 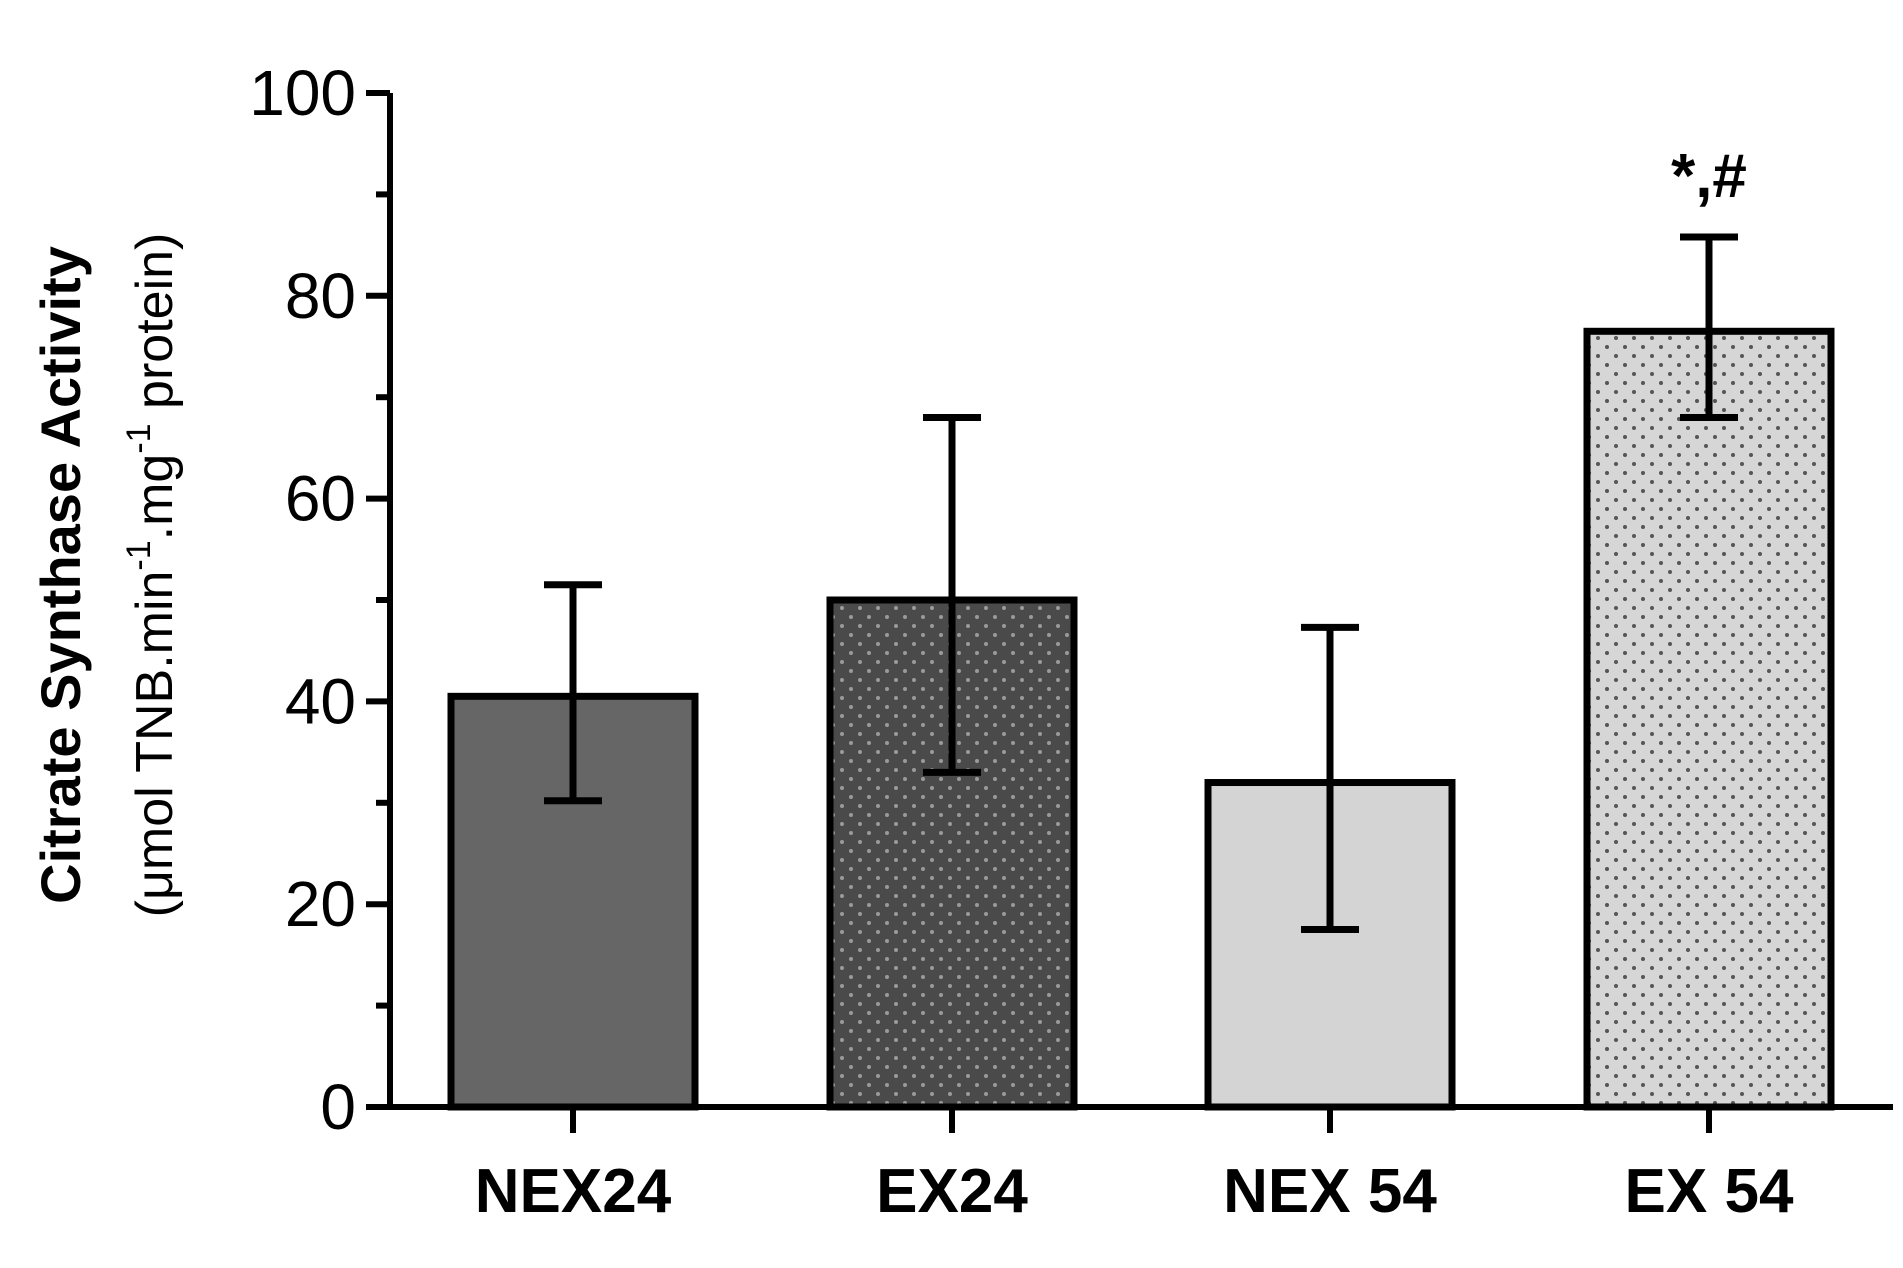 I want to click on y-axis-units-sup1: -1, so click(x=139, y=555).